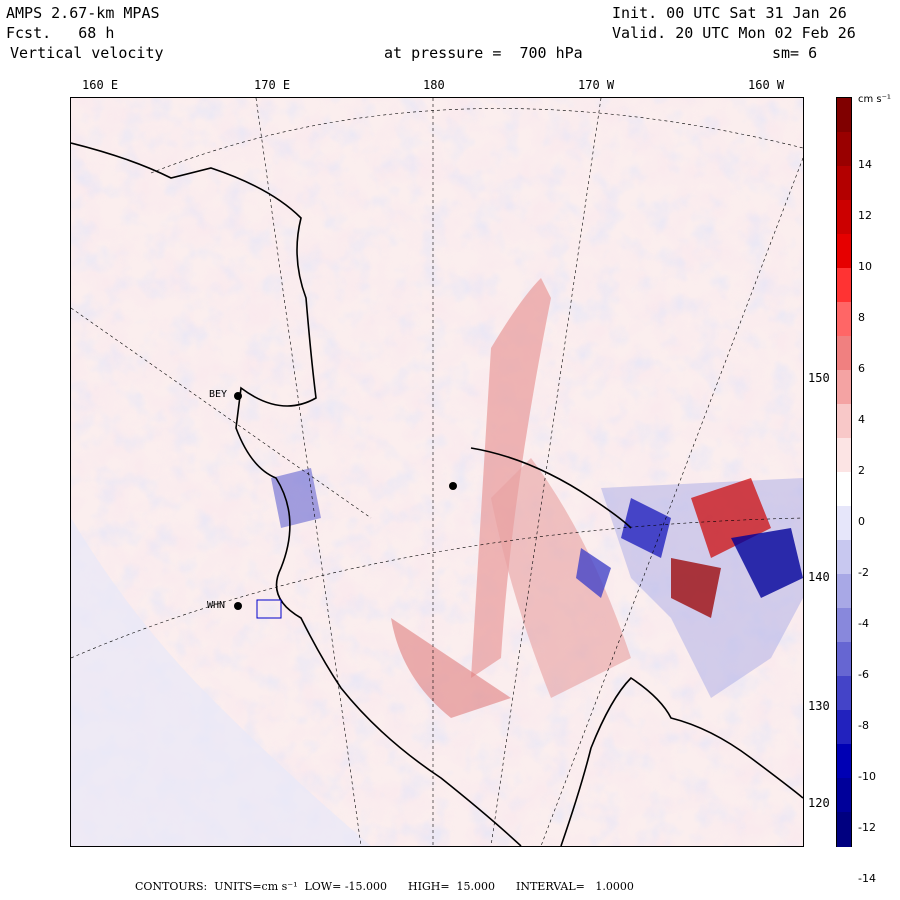  Describe the element at coordinates (451, 668) in the screenshot. I see `upward-motion-patch` at that location.